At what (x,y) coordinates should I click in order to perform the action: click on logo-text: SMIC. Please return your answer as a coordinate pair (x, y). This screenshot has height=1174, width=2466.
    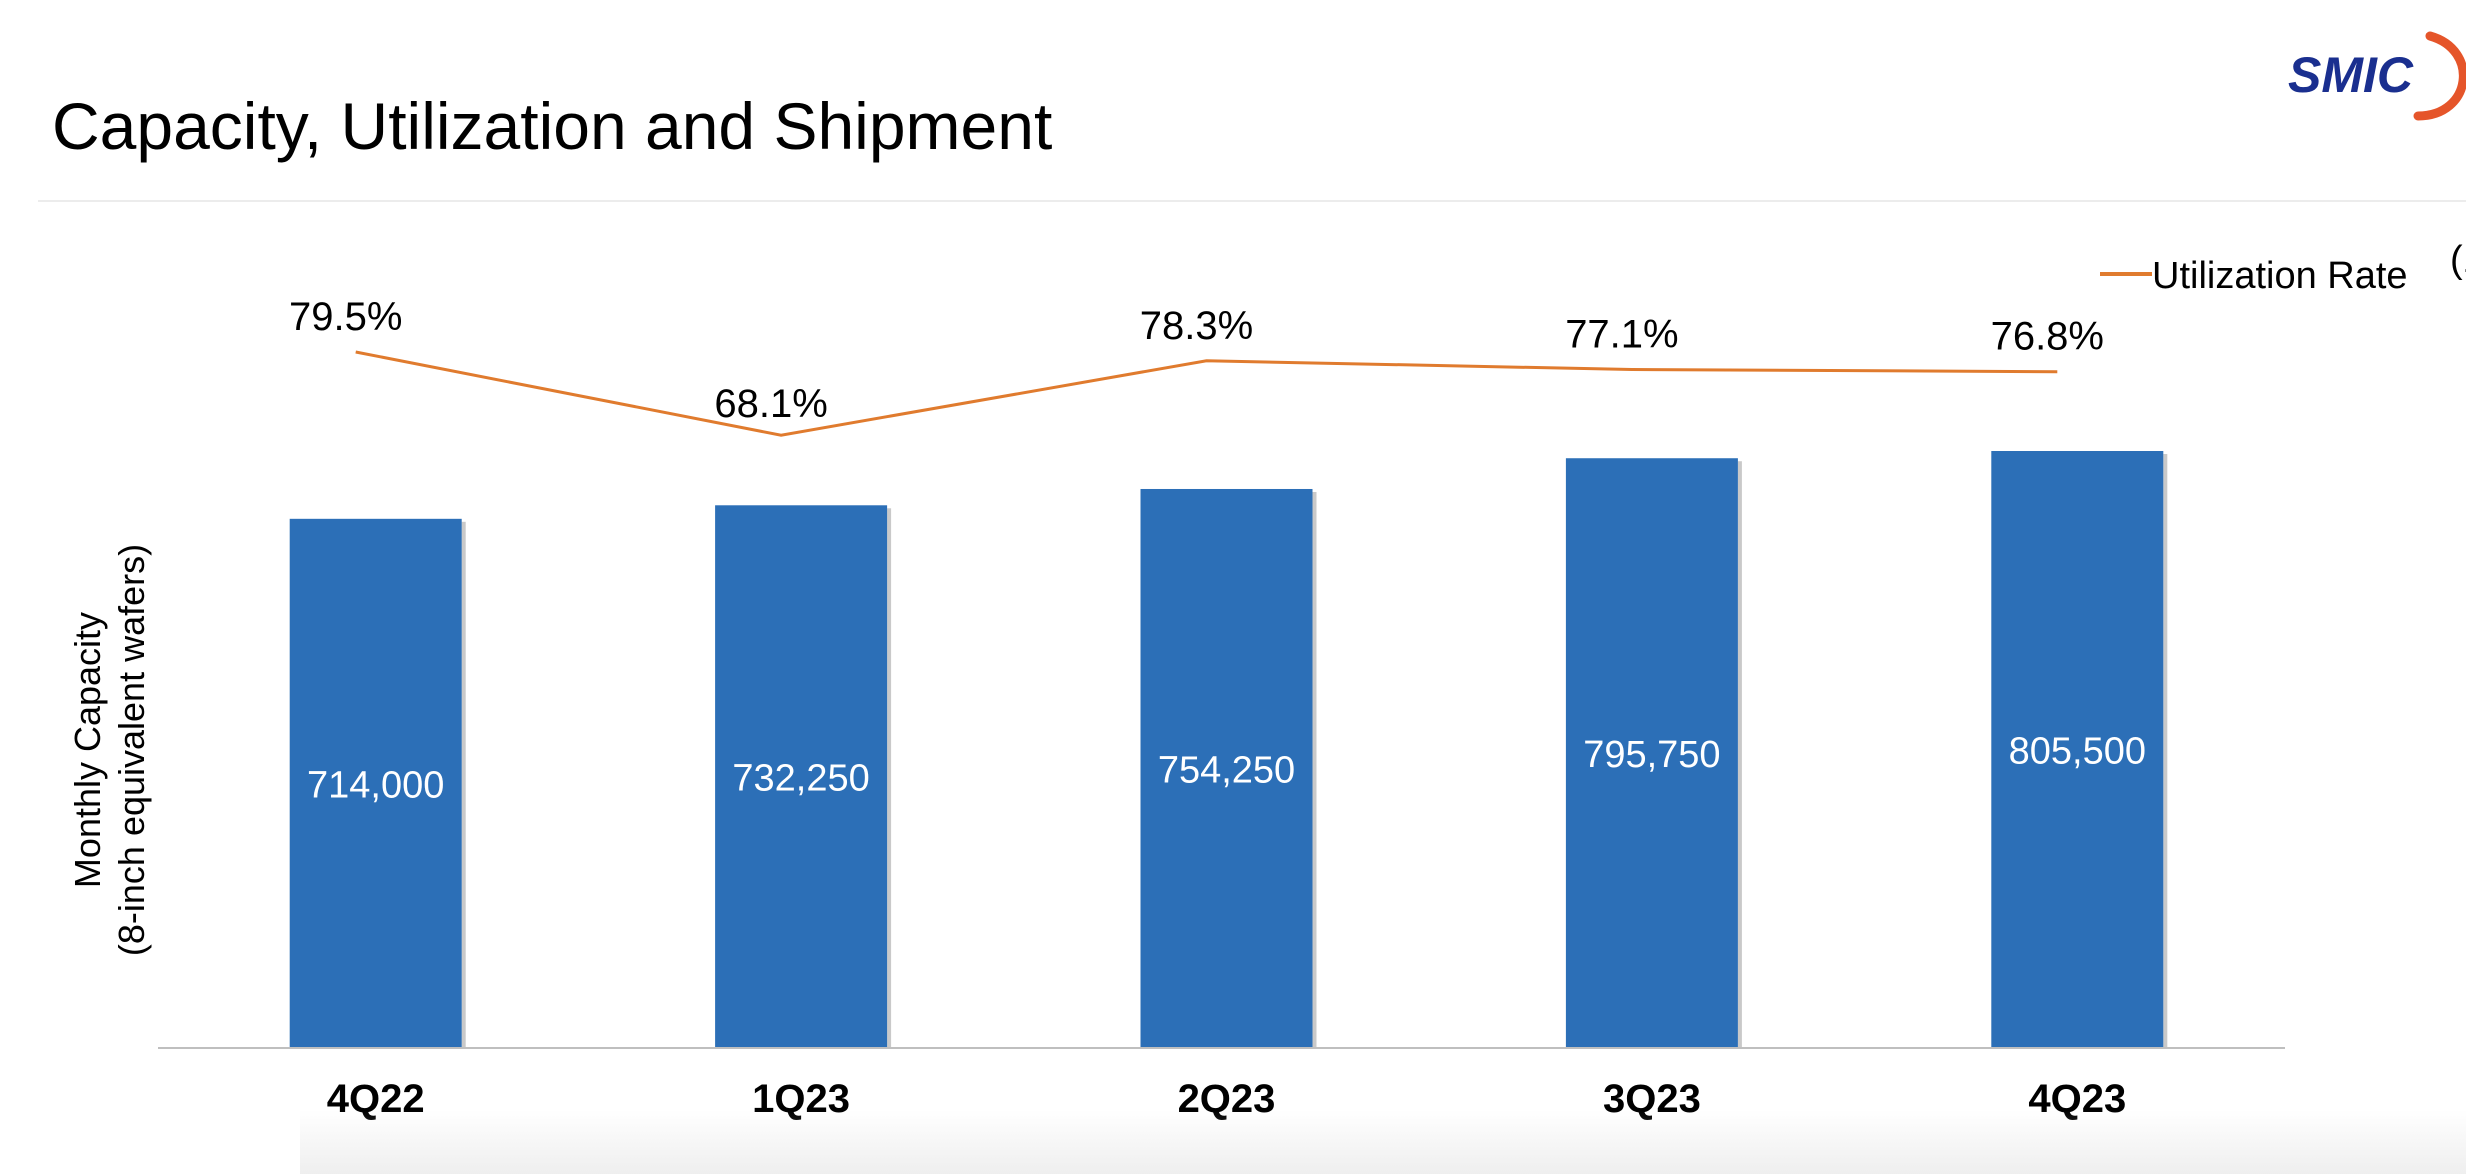
    Looking at the image, I should click on (2351, 75).